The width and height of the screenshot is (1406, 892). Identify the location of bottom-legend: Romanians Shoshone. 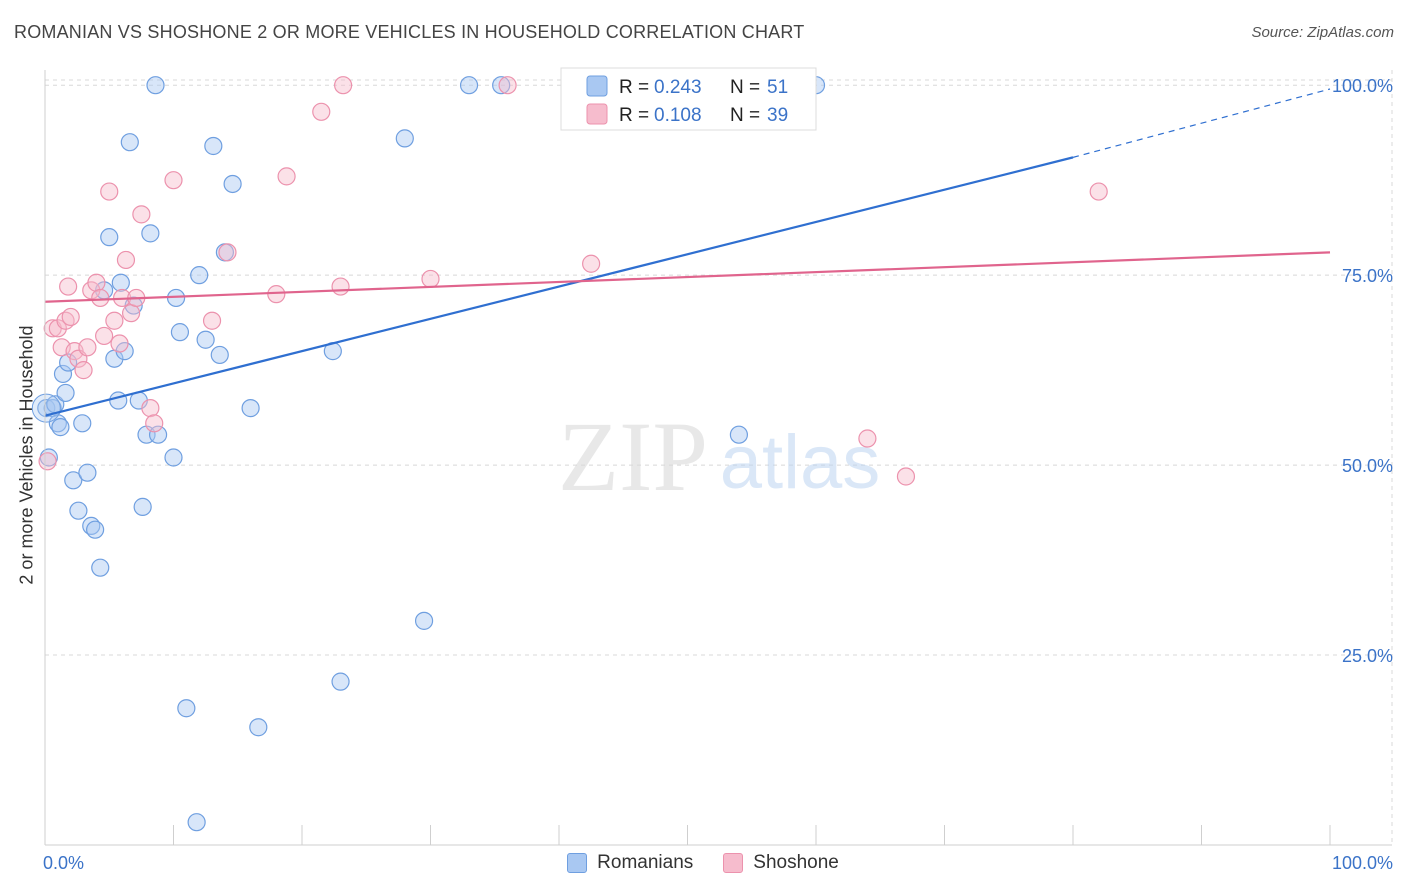
(703, 863).